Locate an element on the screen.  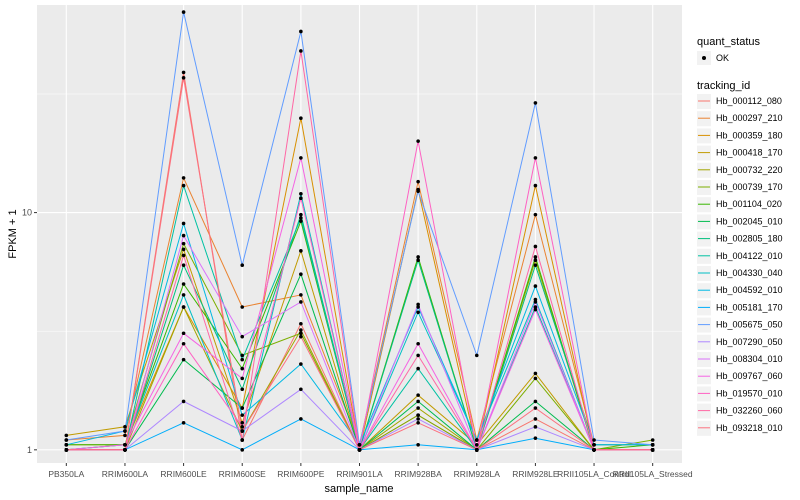
x-tick-label: RRII105LA_Stressed is located at coordinates (653, 474).